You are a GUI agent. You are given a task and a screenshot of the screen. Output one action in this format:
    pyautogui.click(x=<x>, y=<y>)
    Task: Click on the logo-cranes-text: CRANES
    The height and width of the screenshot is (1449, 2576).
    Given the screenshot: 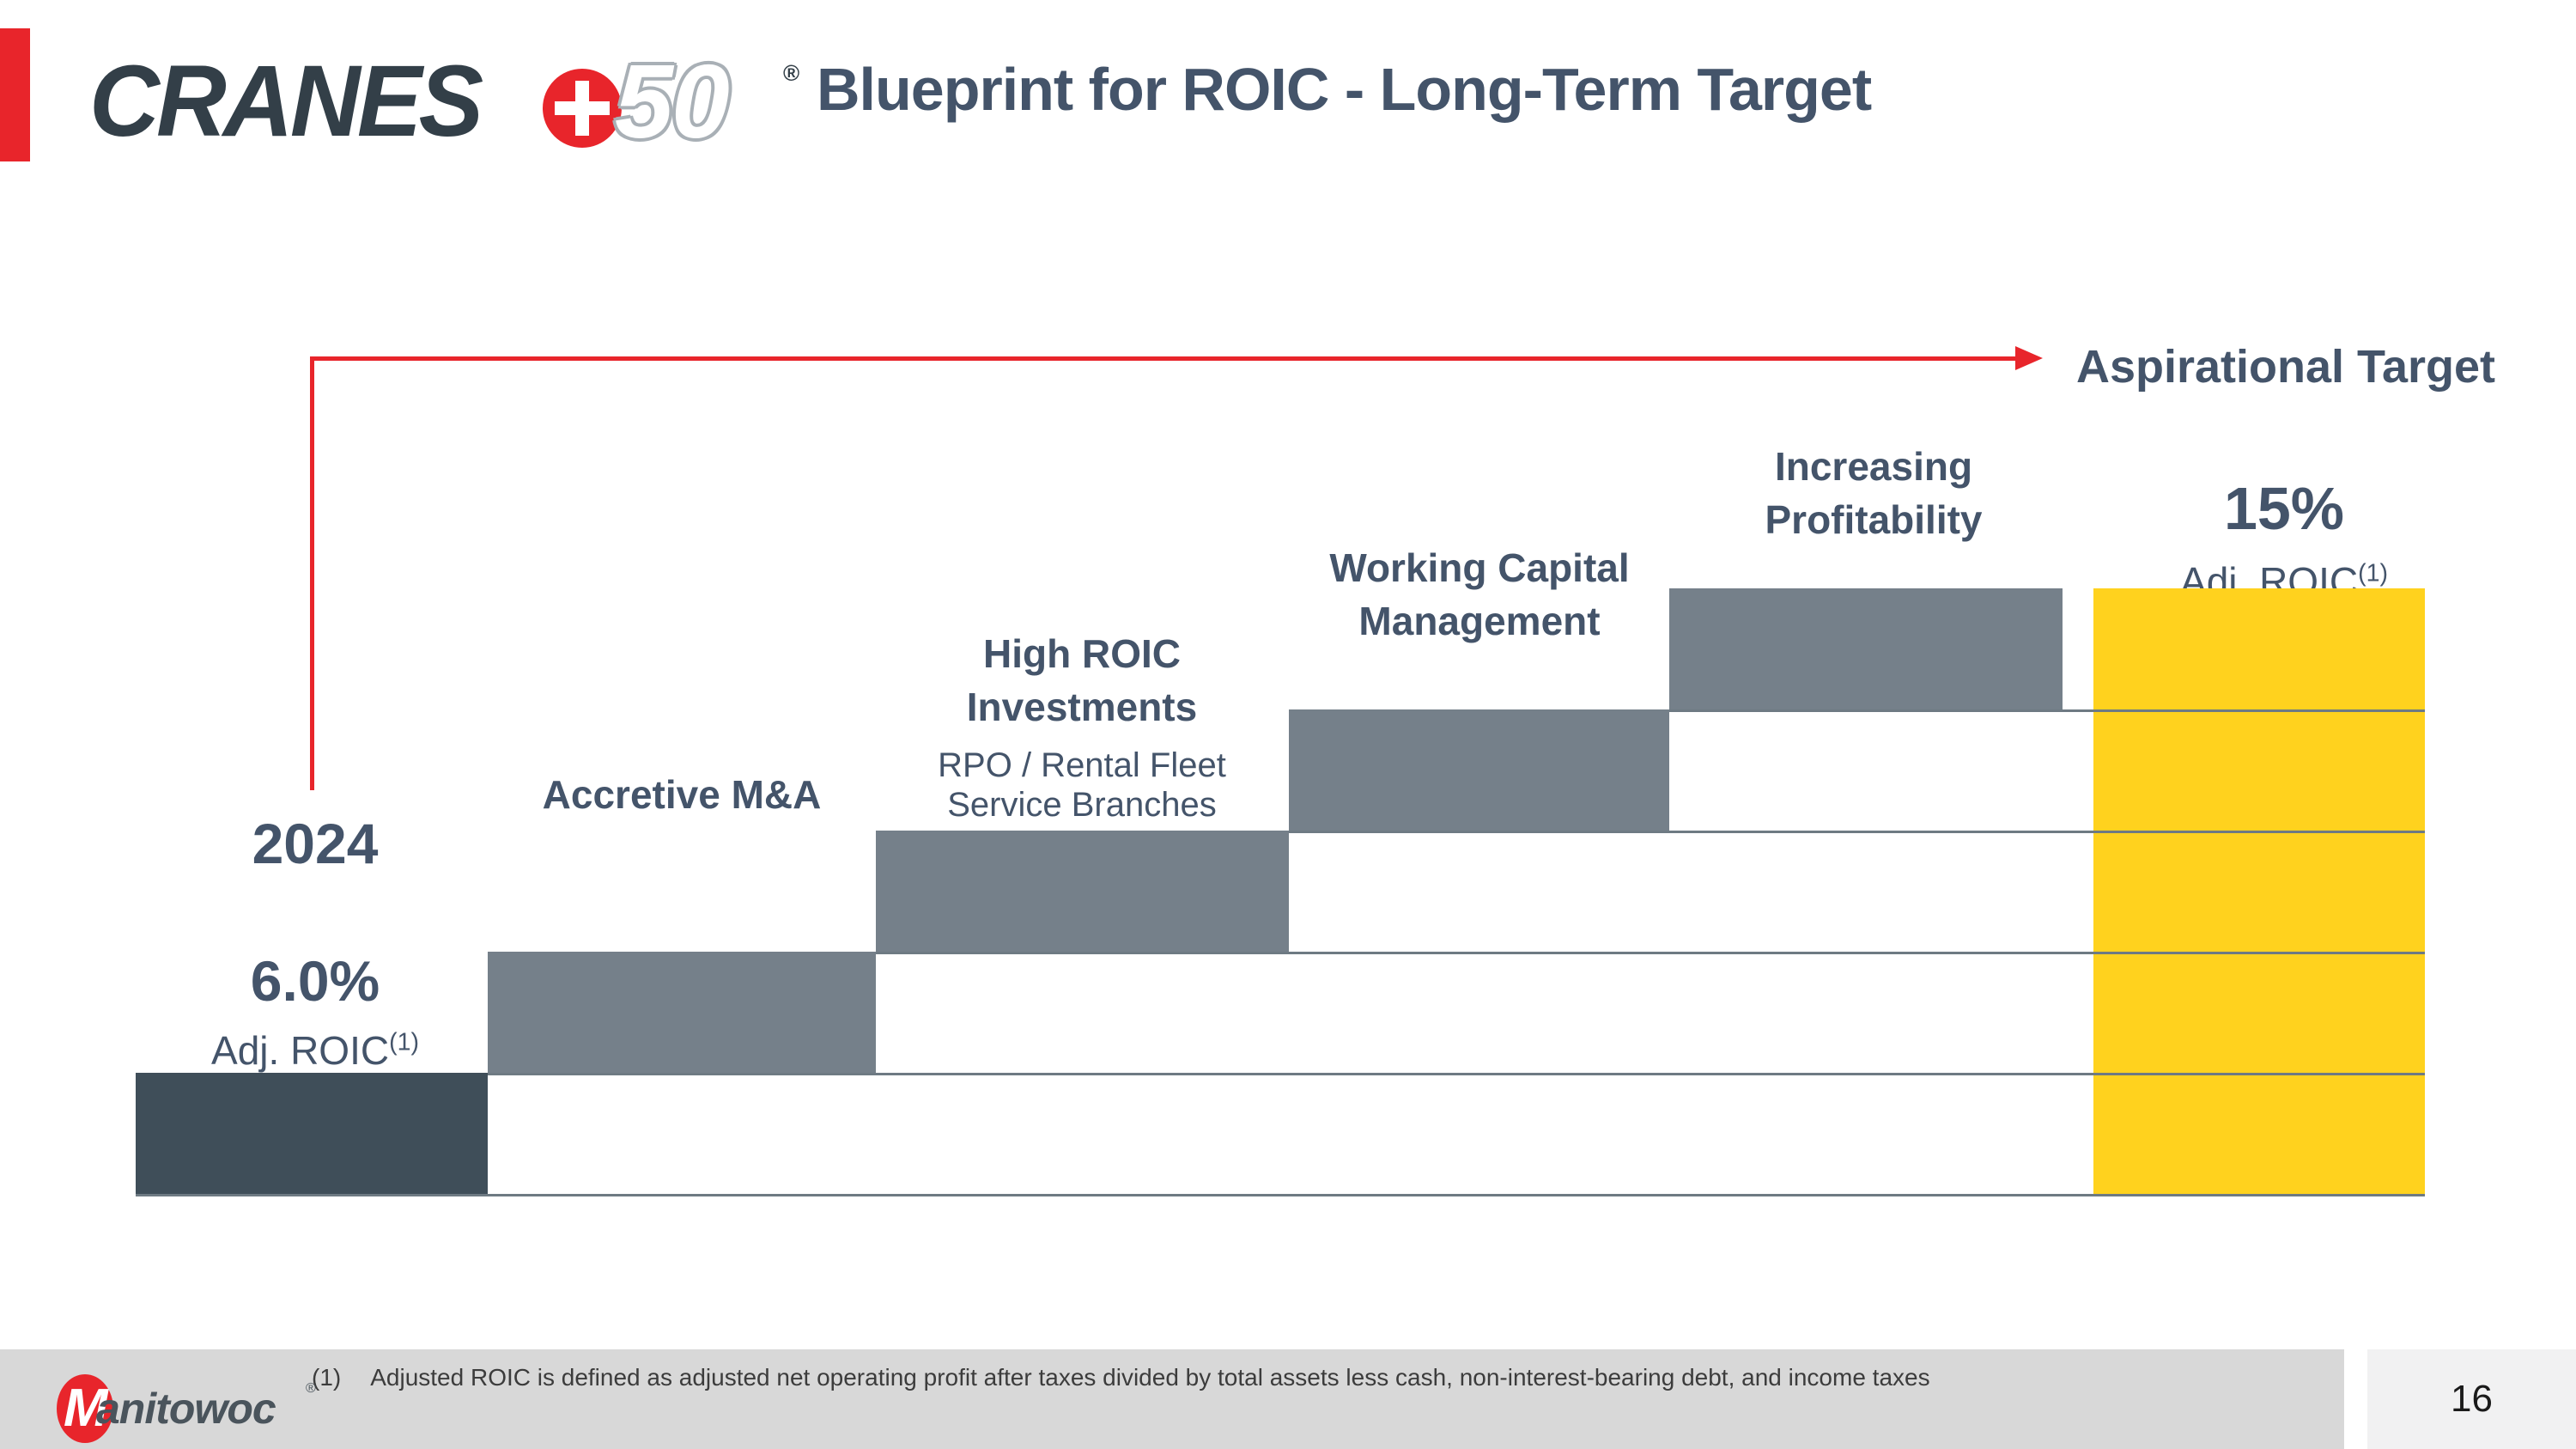 What is the action you would take?
    pyautogui.click(x=286, y=101)
    